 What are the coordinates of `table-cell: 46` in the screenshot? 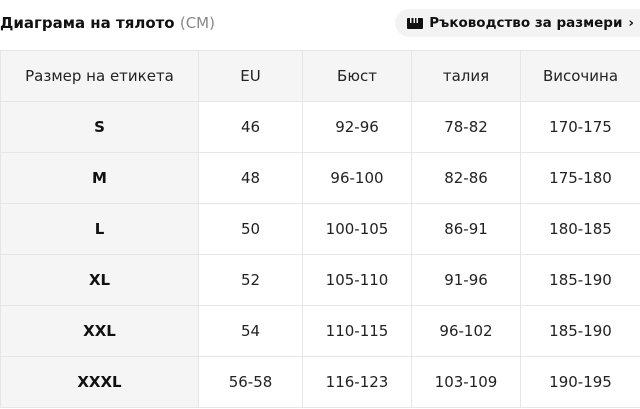 It's located at (250, 127).